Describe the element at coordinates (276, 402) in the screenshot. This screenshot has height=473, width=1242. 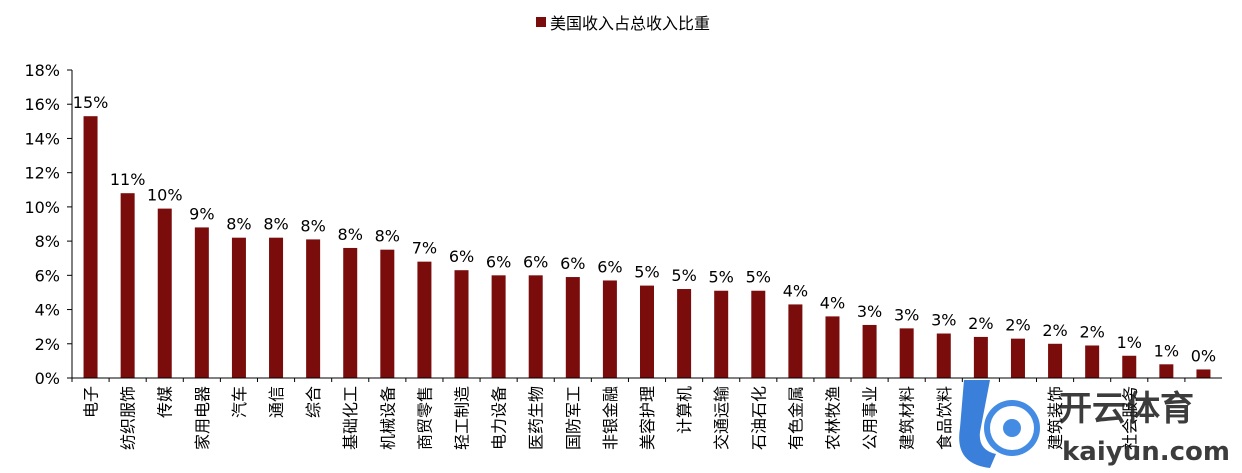
I see `category-label: 通信` at that location.